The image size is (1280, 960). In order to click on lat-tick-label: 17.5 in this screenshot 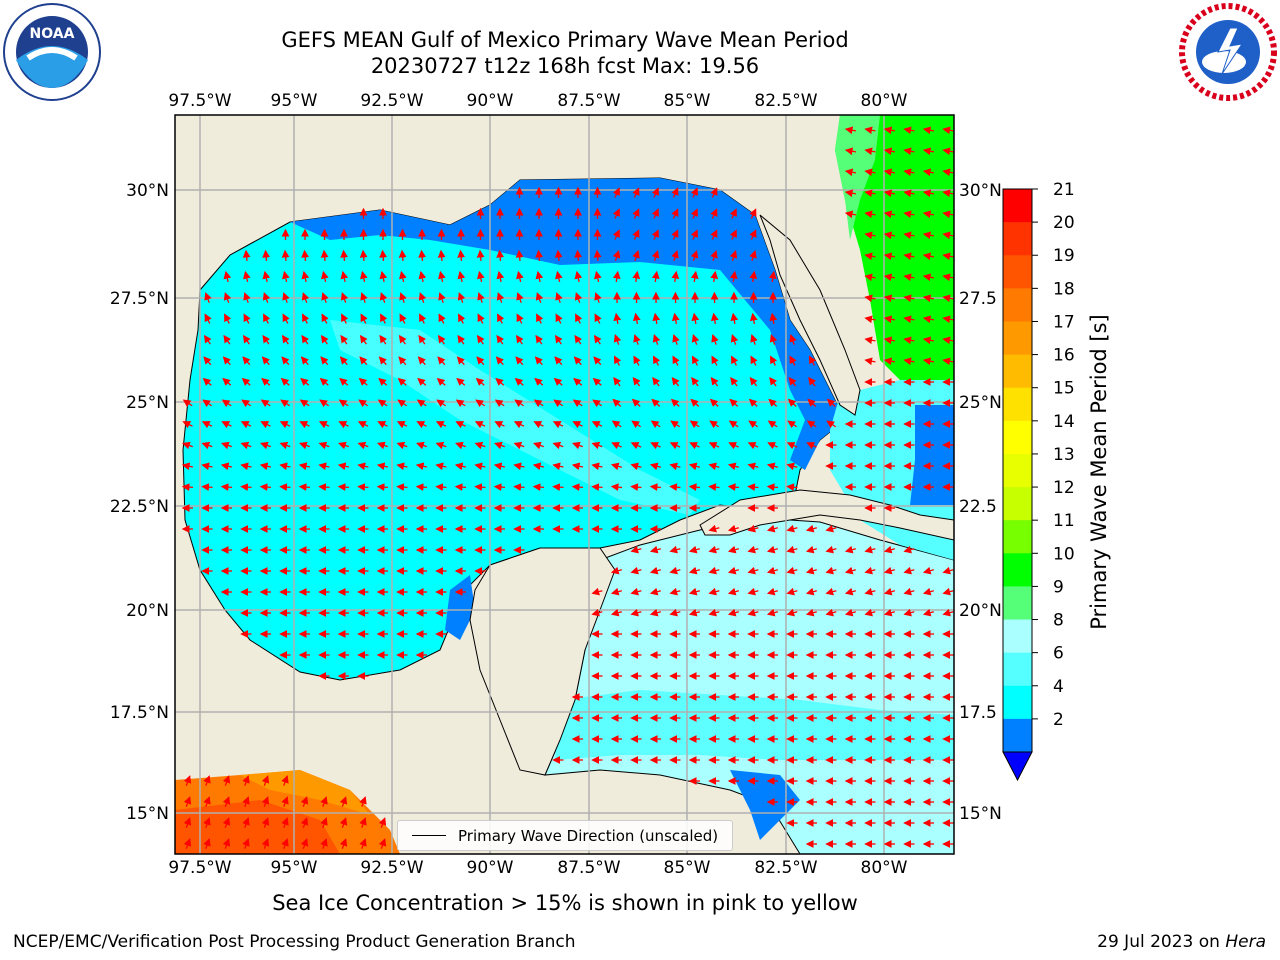, I will do `click(978, 713)`.